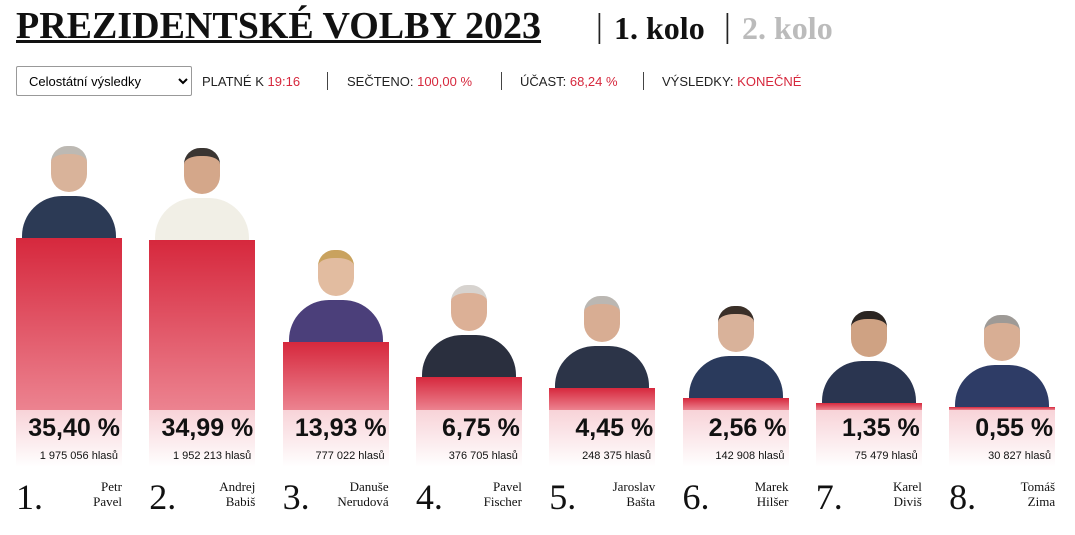  What do you see at coordinates (829, 497) in the screenshot?
I see `rank: 7.` at bounding box center [829, 497].